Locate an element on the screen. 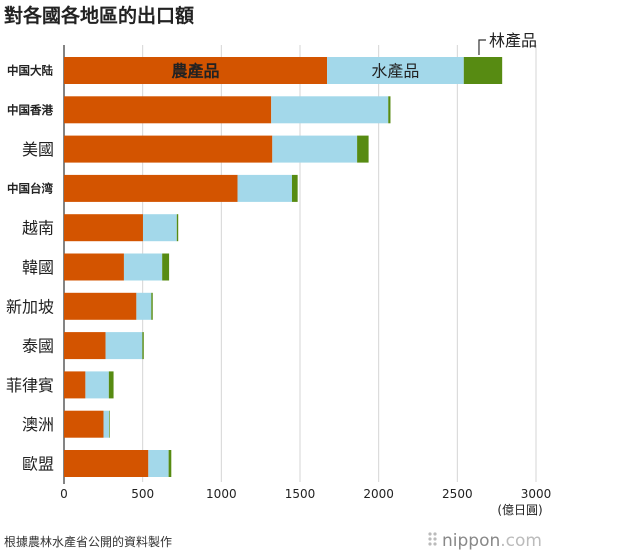 The height and width of the screenshot is (555, 638). category-label: 韓國 is located at coordinates (38, 267).